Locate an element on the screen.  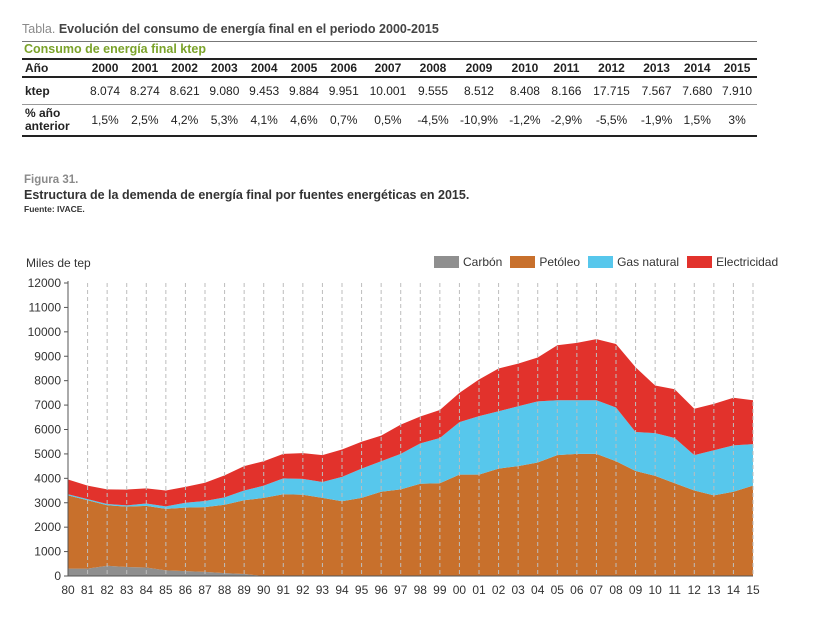
legend-label: Electricidad is located at coordinates (747, 262).